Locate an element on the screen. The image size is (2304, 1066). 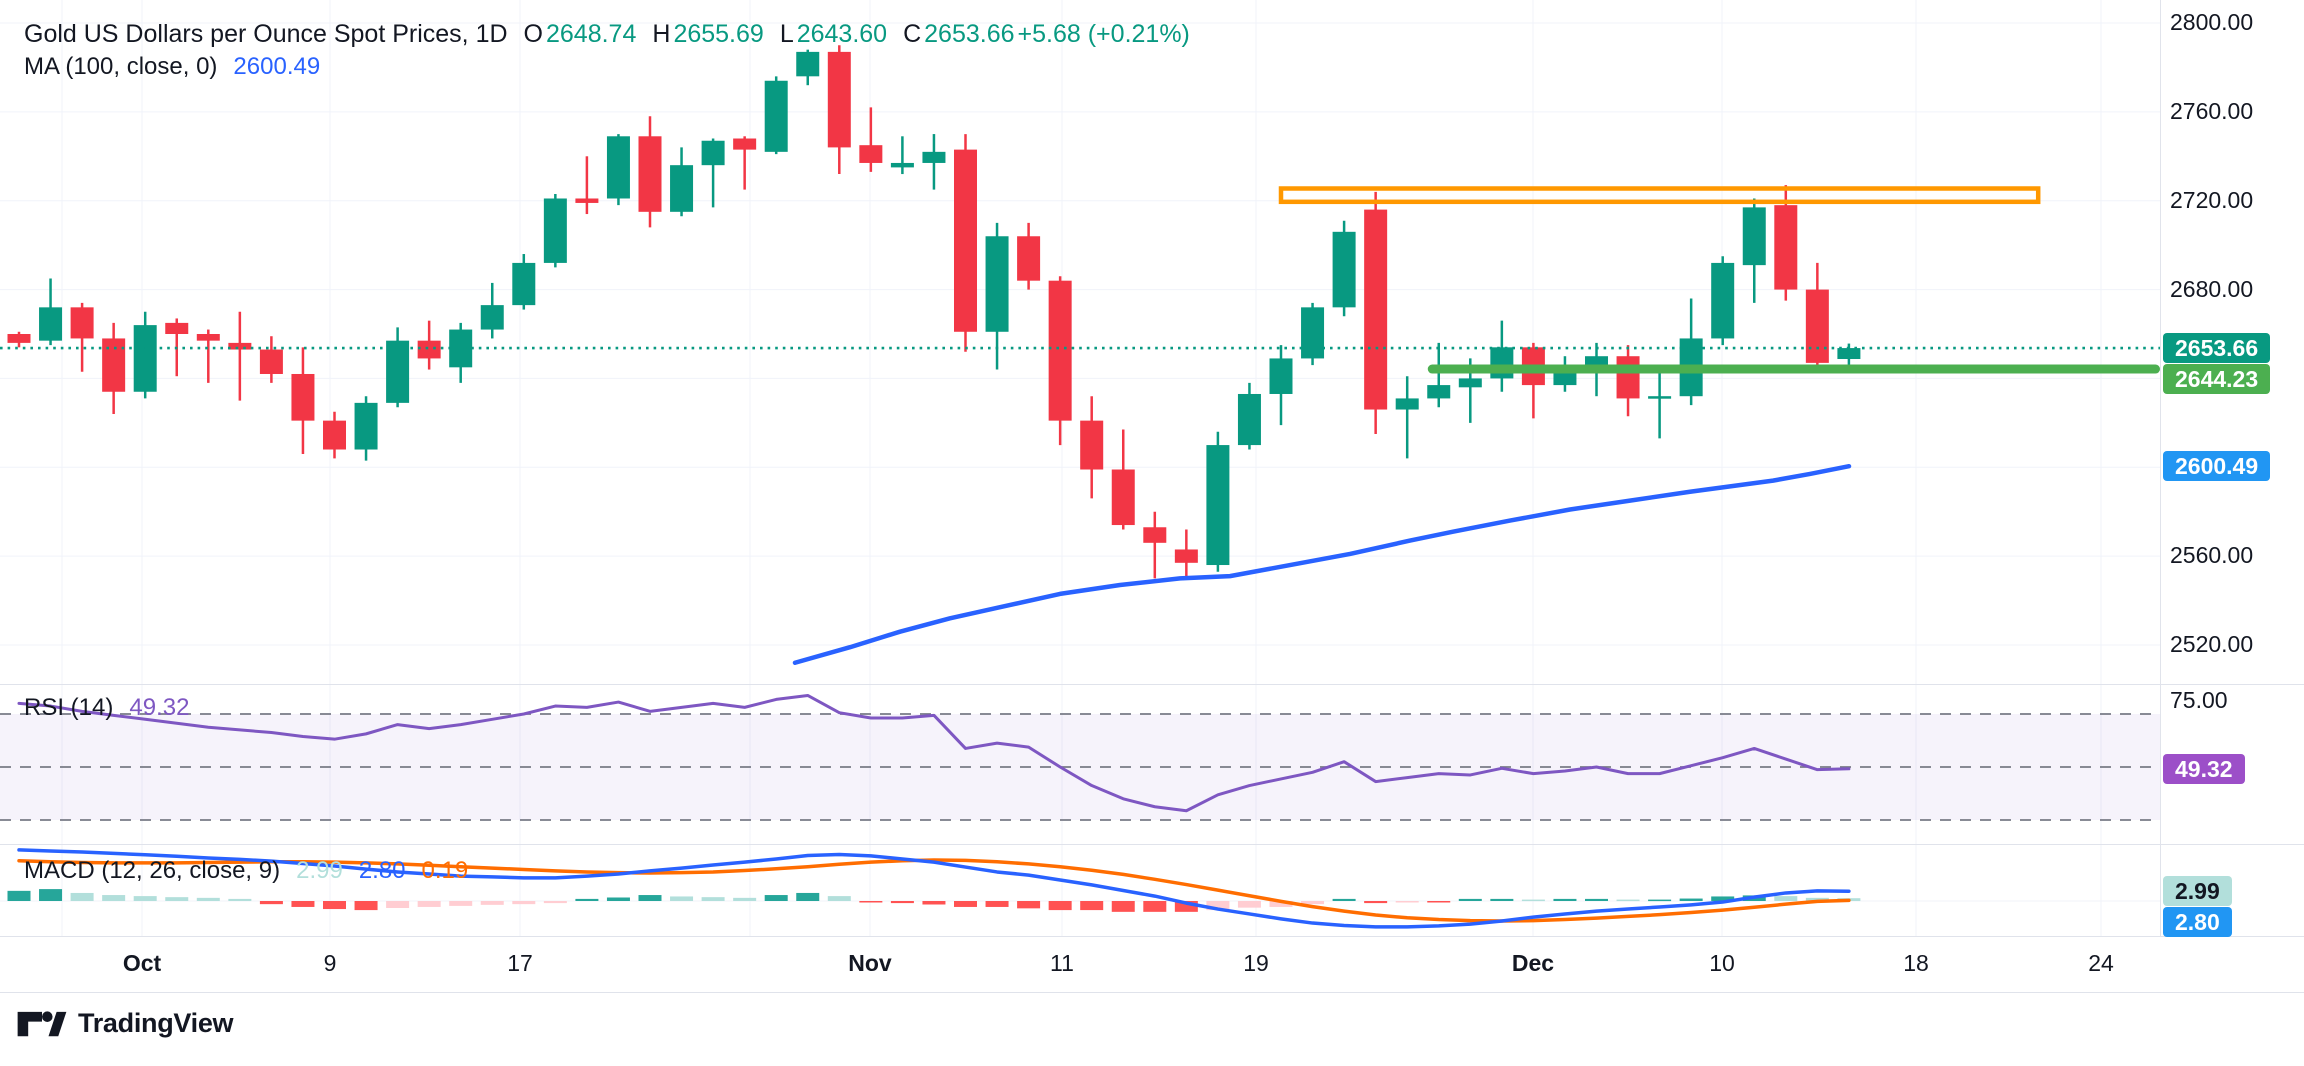
time-label: 24 is located at coordinates (2101, 963).